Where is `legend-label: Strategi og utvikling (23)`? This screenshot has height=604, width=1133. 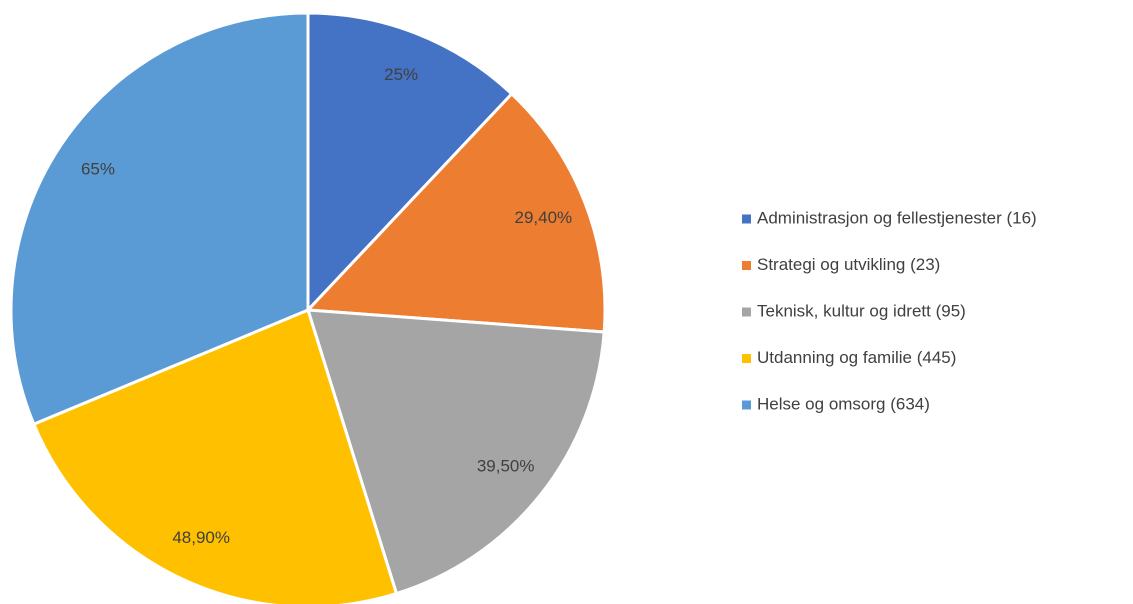 legend-label: Strategi og utvikling (23) is located at coordinates (848, 264).